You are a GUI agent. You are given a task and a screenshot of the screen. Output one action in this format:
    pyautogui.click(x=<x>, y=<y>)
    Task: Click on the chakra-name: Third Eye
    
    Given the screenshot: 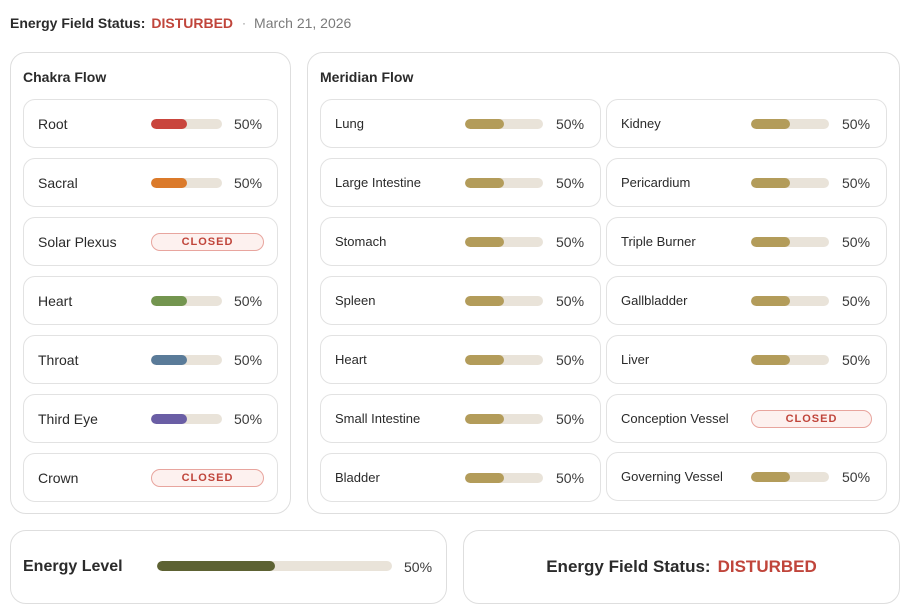 What is the action you would take?
    pyautogui.click(x=68, y=418)
    